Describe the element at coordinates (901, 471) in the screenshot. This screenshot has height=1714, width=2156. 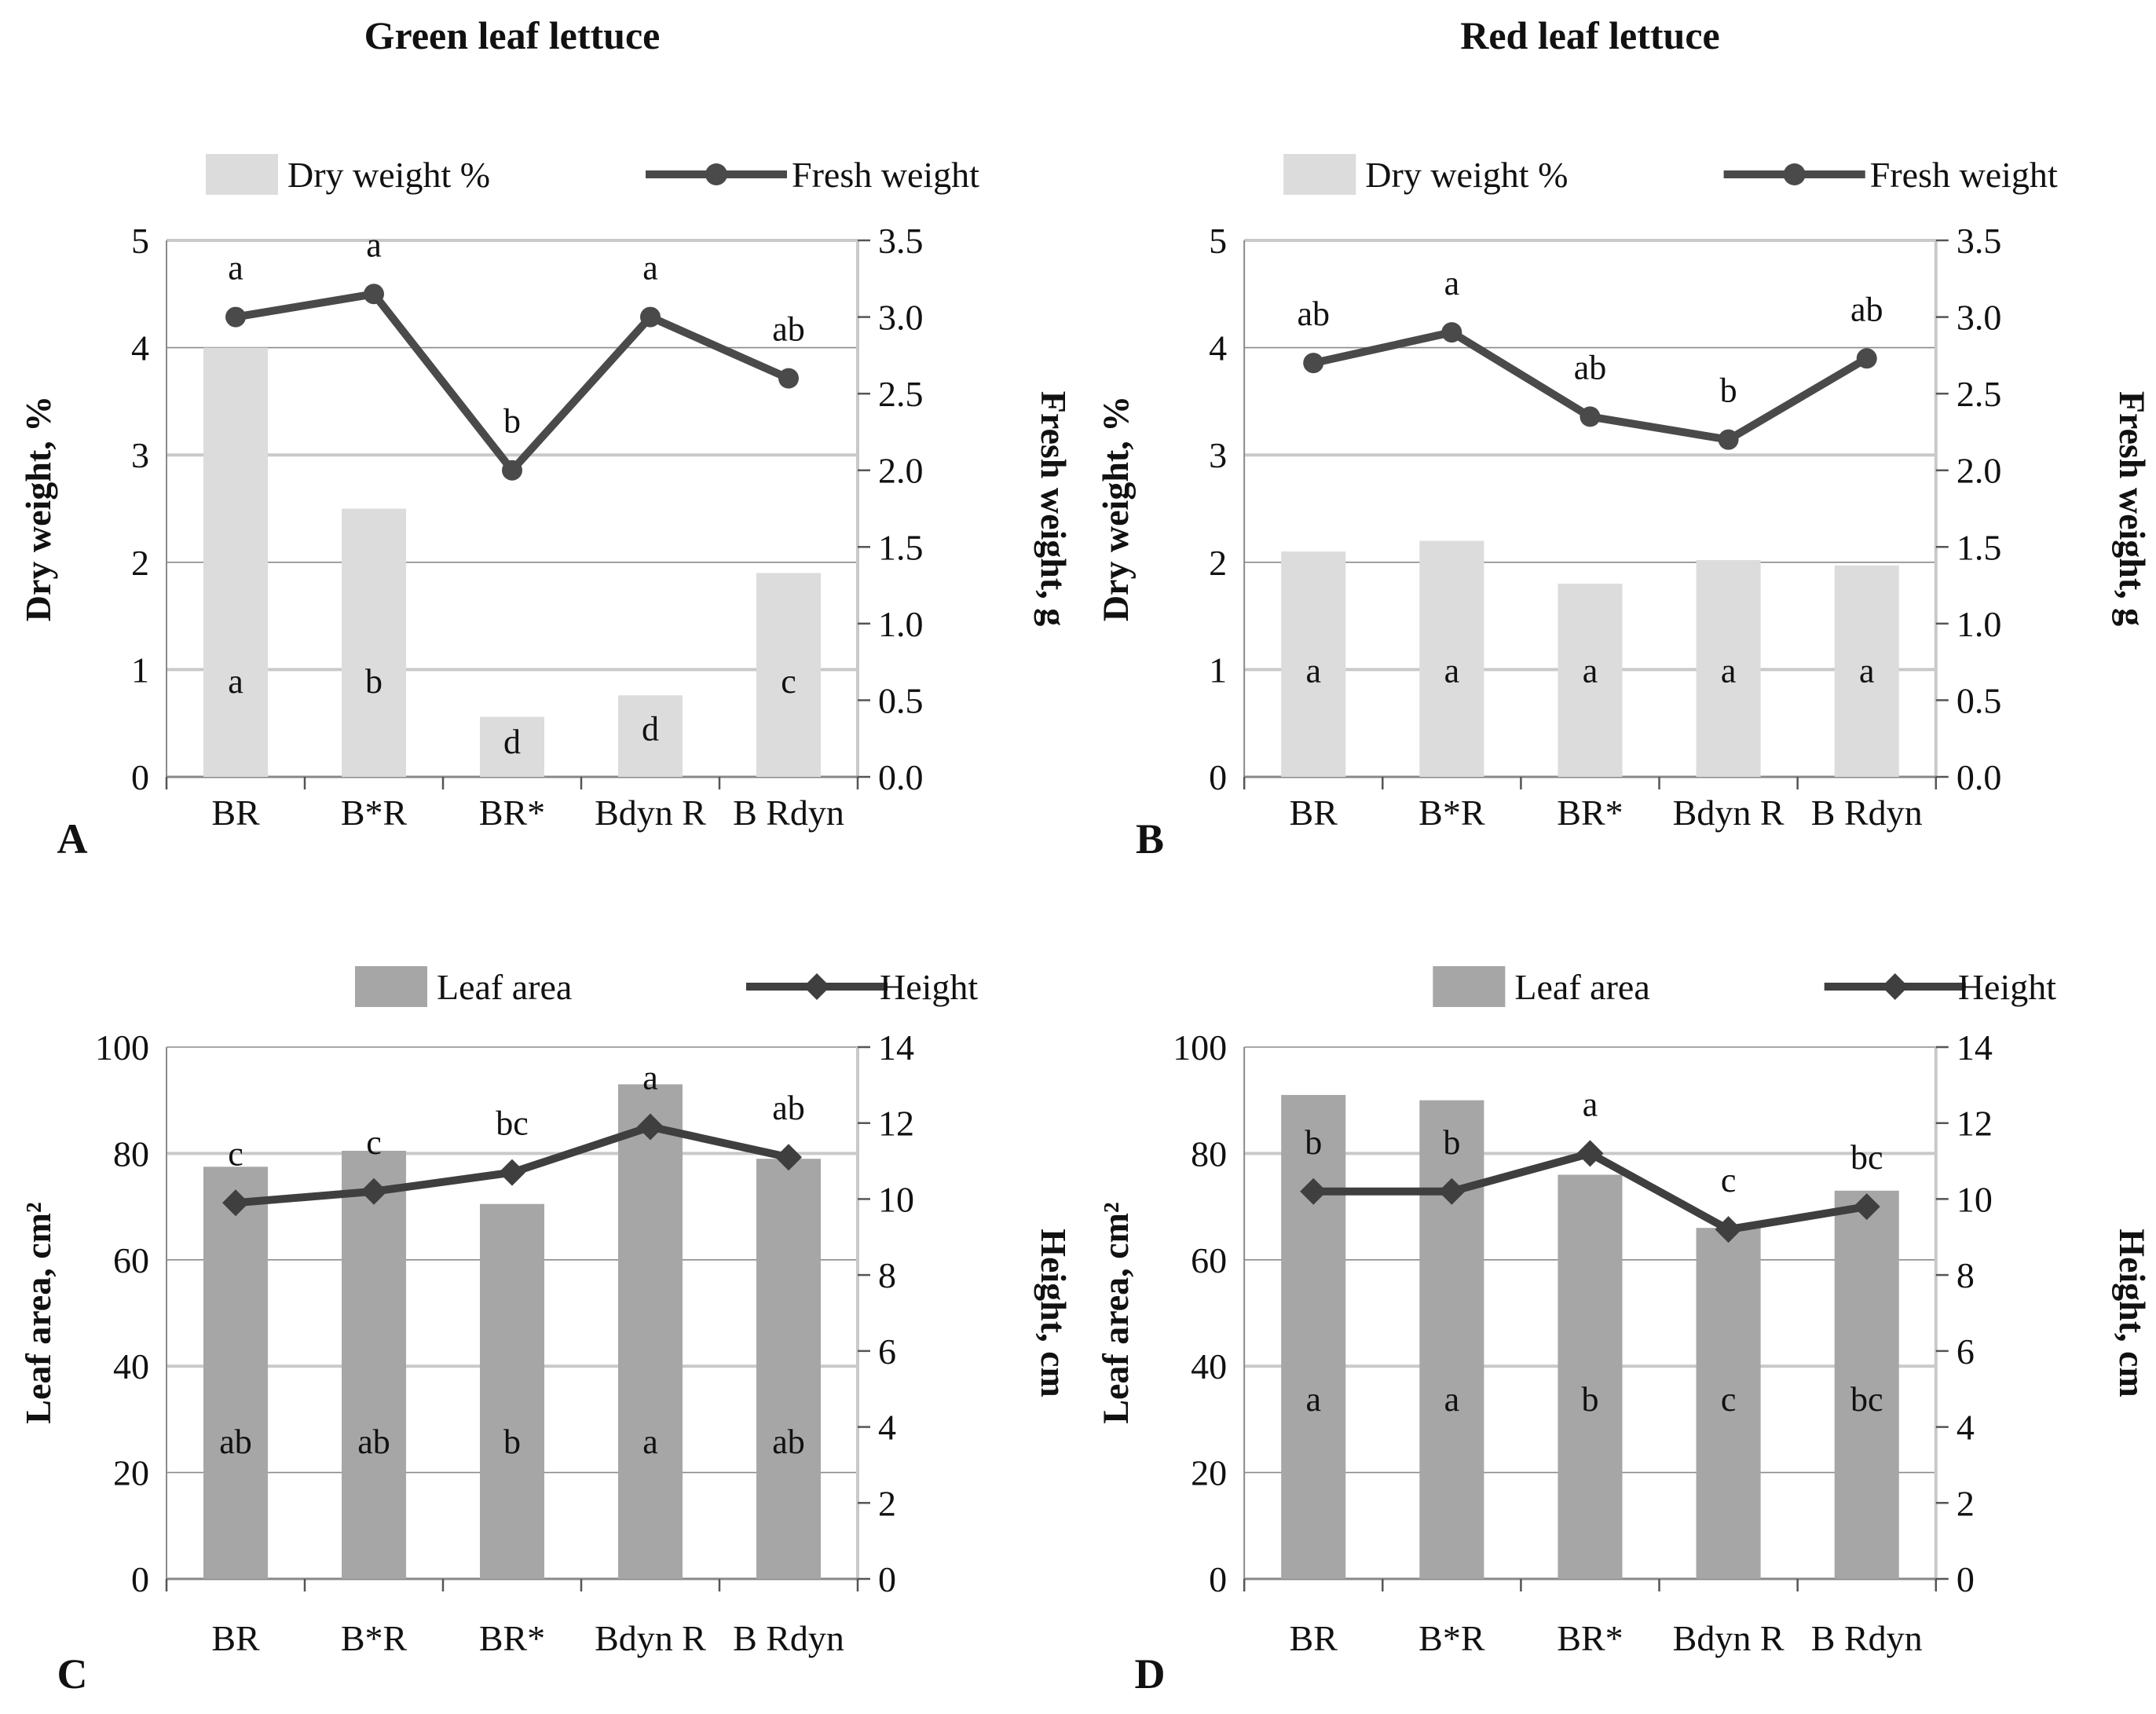
I see `right-tick-label: 2.0` at that location.